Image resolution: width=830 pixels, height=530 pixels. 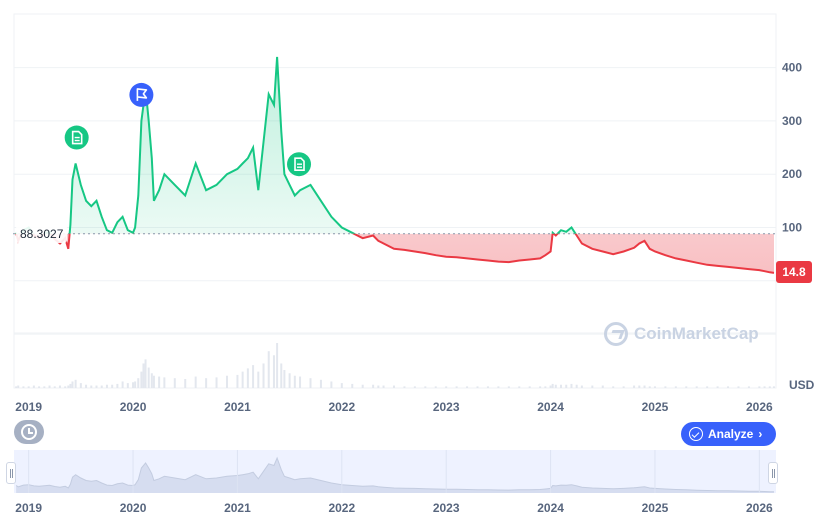 What do you see at coordinates (446, 407) in the screenshot?
I see `x-tick-label: 2023` at bounding box center [446, 407].